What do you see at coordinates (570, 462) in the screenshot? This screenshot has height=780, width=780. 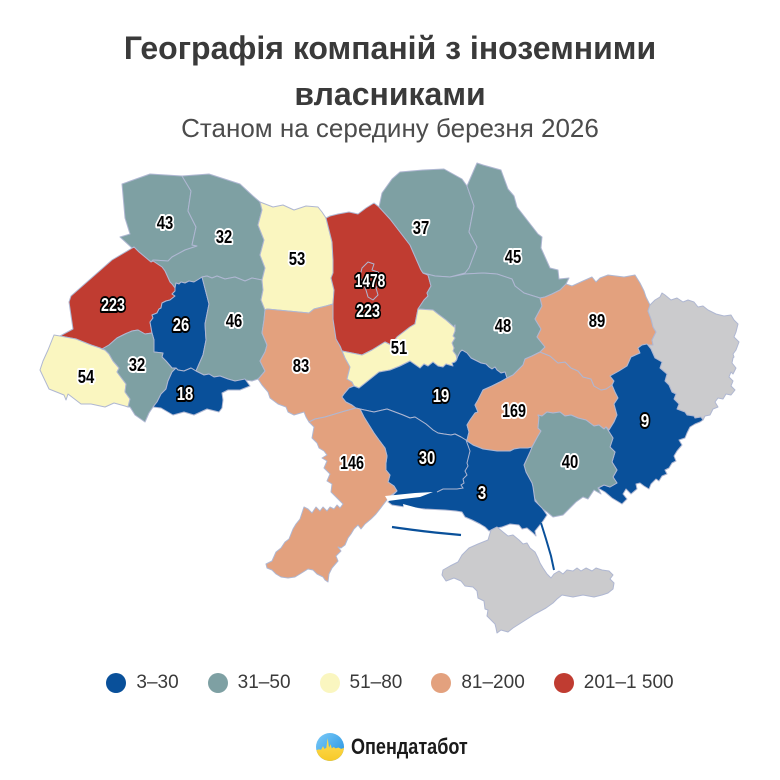 I see `svg-text: 40` at bounding box center [570, 462].